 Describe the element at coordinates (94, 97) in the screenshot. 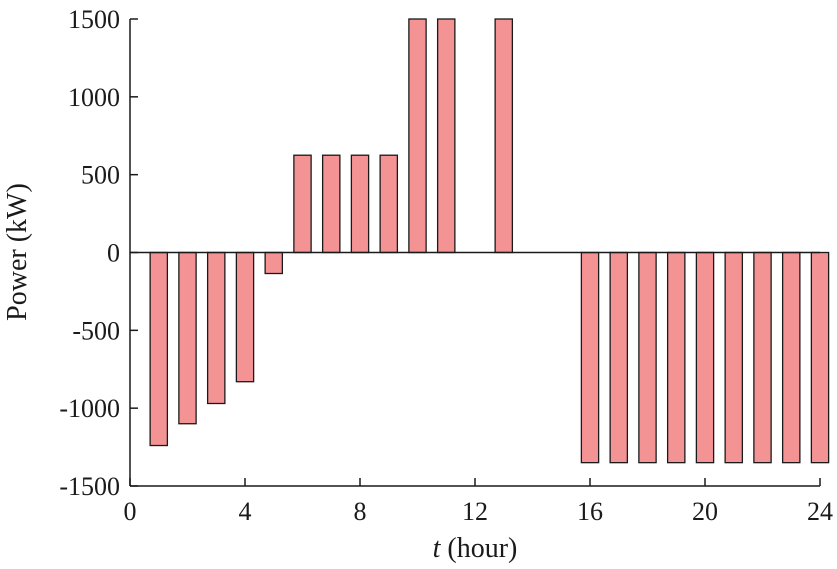

I see `y-tick-label: 1000` at that location.